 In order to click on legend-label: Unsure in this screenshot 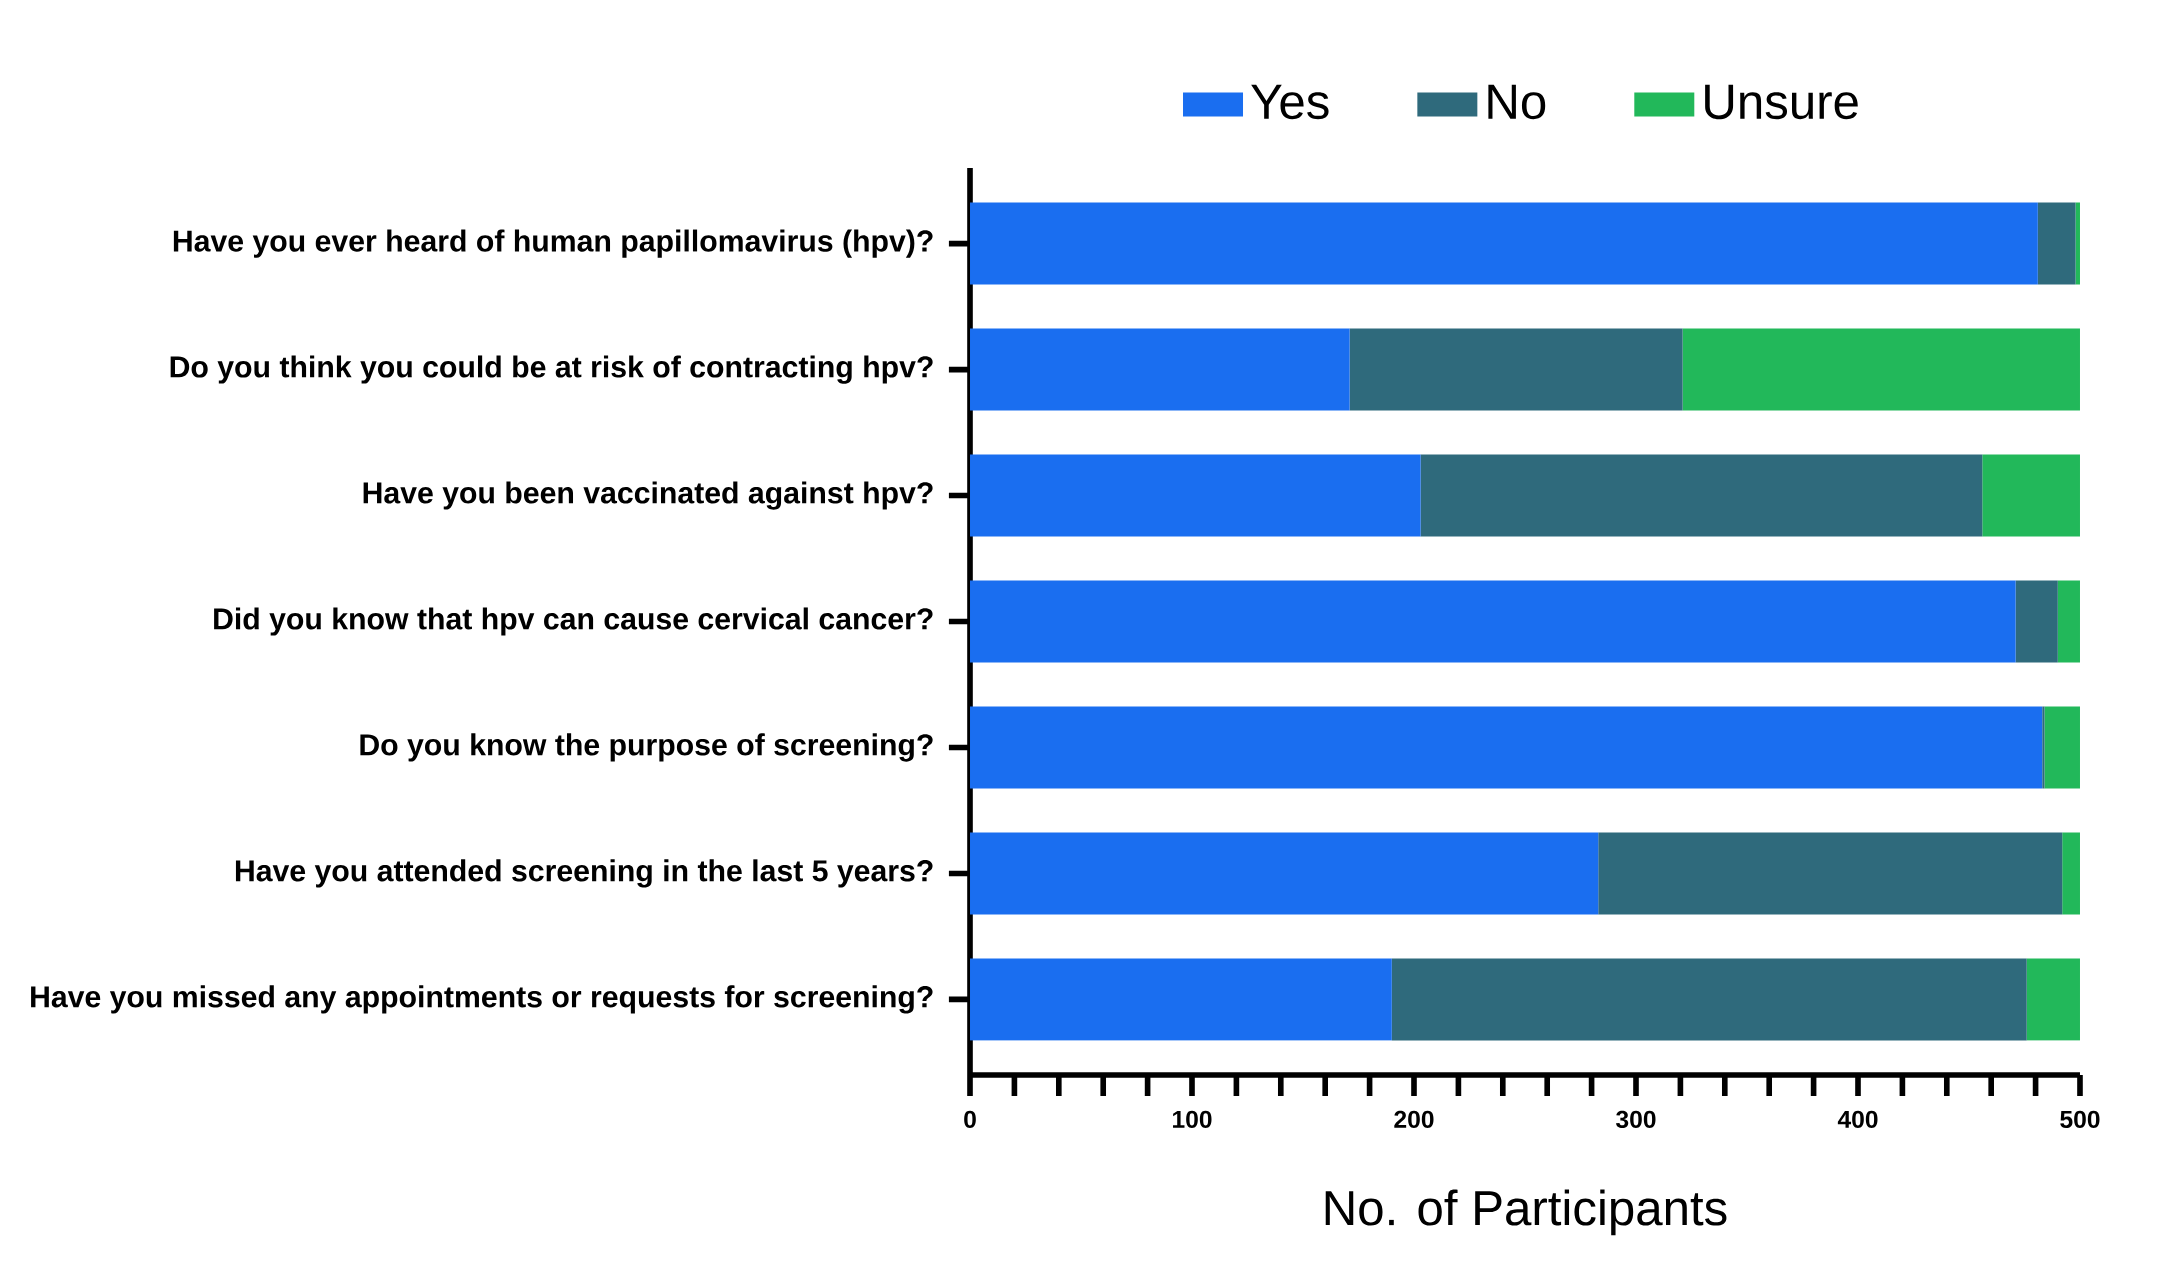, I will do `click(1781, 102)`.